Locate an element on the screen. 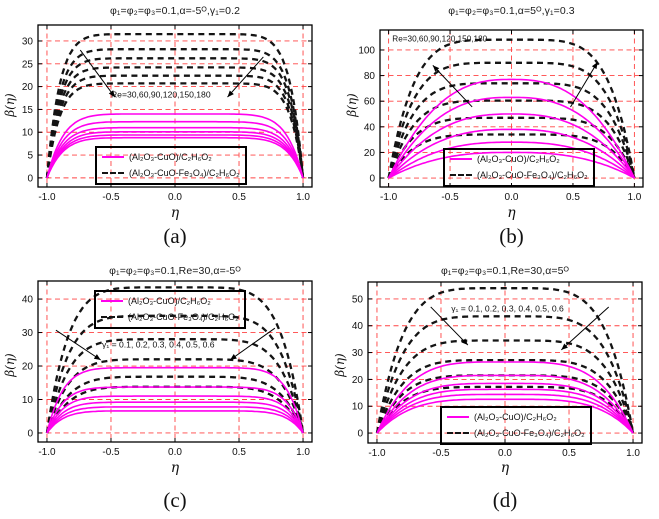 Image resolution: width=659 pixels, height=519 pixels. panel-d-ylabel: β(η) is located at coordinates (340, 365).